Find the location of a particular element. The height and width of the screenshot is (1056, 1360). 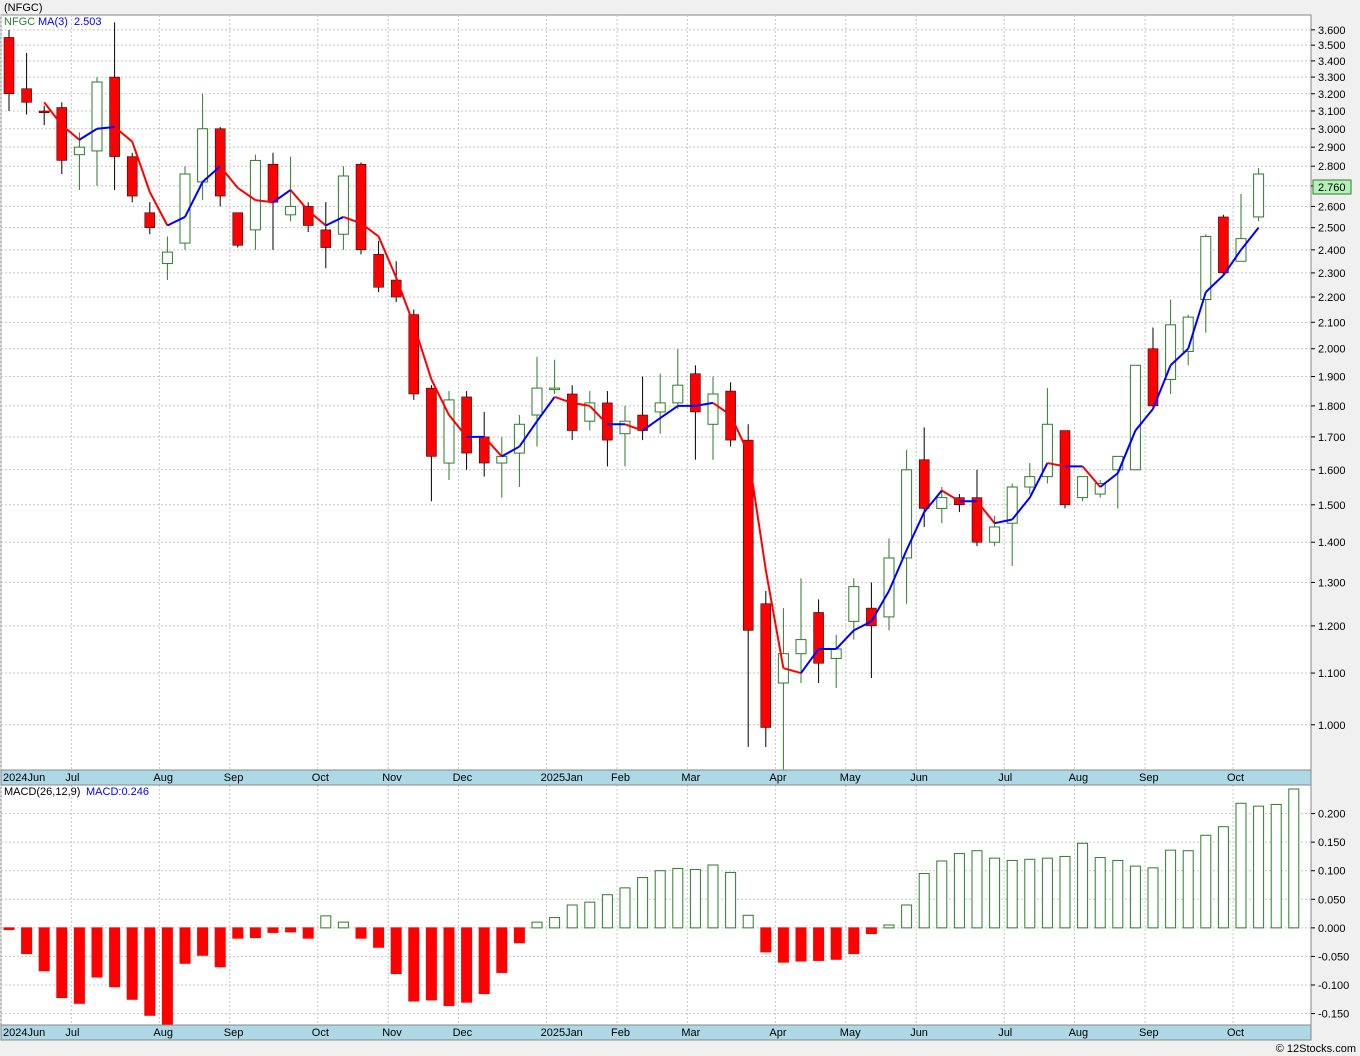

month-label: May is located at coordinates (850, 1033).